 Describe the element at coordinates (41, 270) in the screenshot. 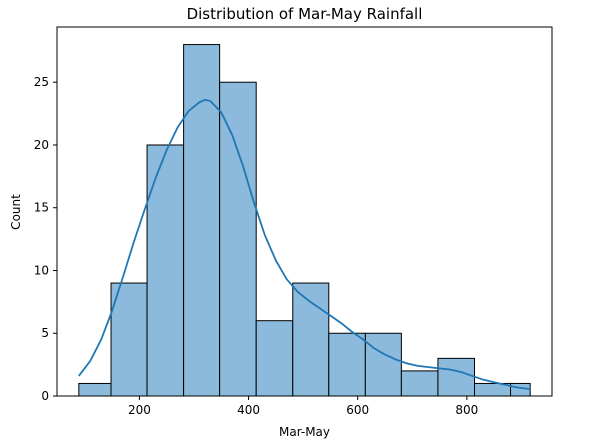

I see `y-tick-label: 10` at that location.